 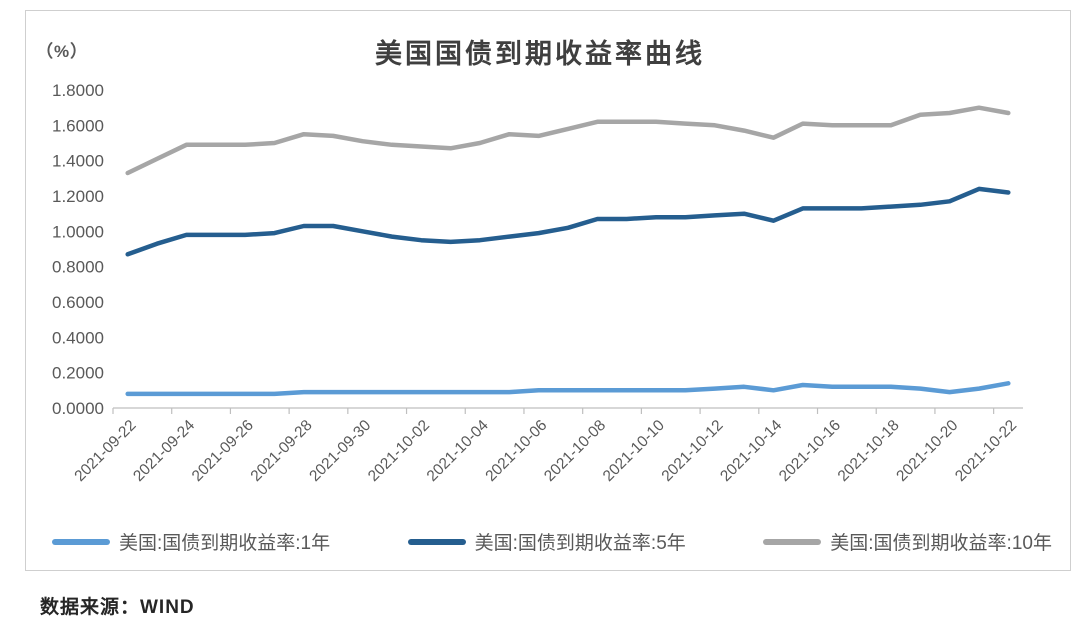 I want to click on y-tick-label: 0.6000, so click(x=78, y=302).